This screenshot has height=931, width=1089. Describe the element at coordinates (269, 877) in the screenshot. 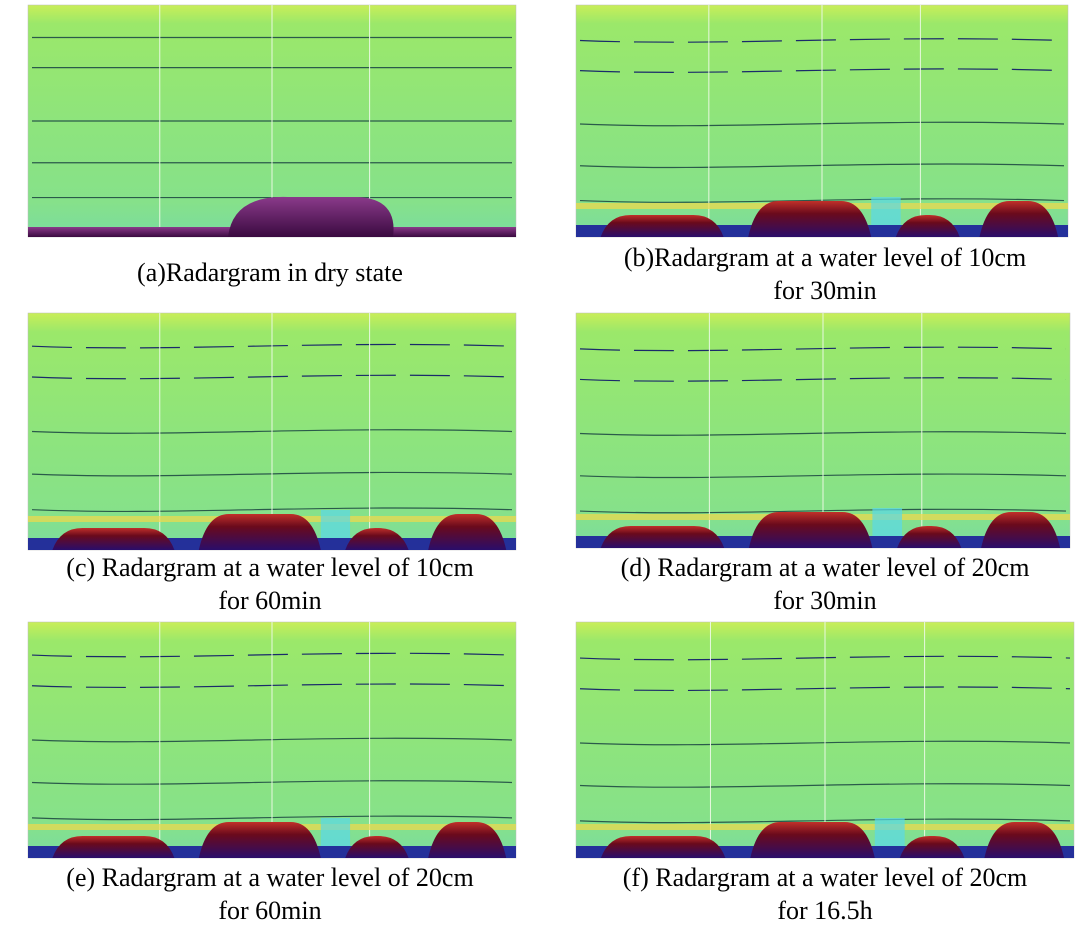

I see `panel-caption: (e) Radargram at a water level of 20cm` at that location.